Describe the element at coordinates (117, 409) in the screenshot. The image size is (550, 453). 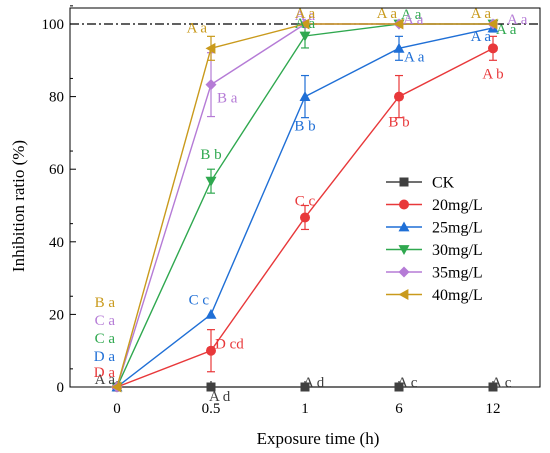
I see `x-tick-label: 0` at that location.